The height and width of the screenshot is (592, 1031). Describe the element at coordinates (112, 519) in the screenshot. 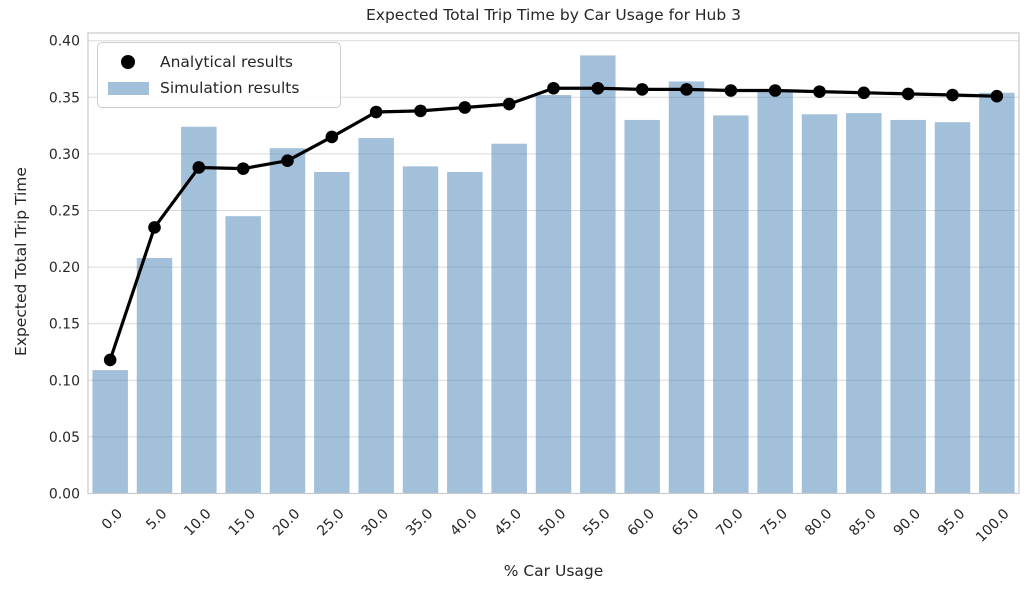

I see `x-tick-label: 0.0` at that location.